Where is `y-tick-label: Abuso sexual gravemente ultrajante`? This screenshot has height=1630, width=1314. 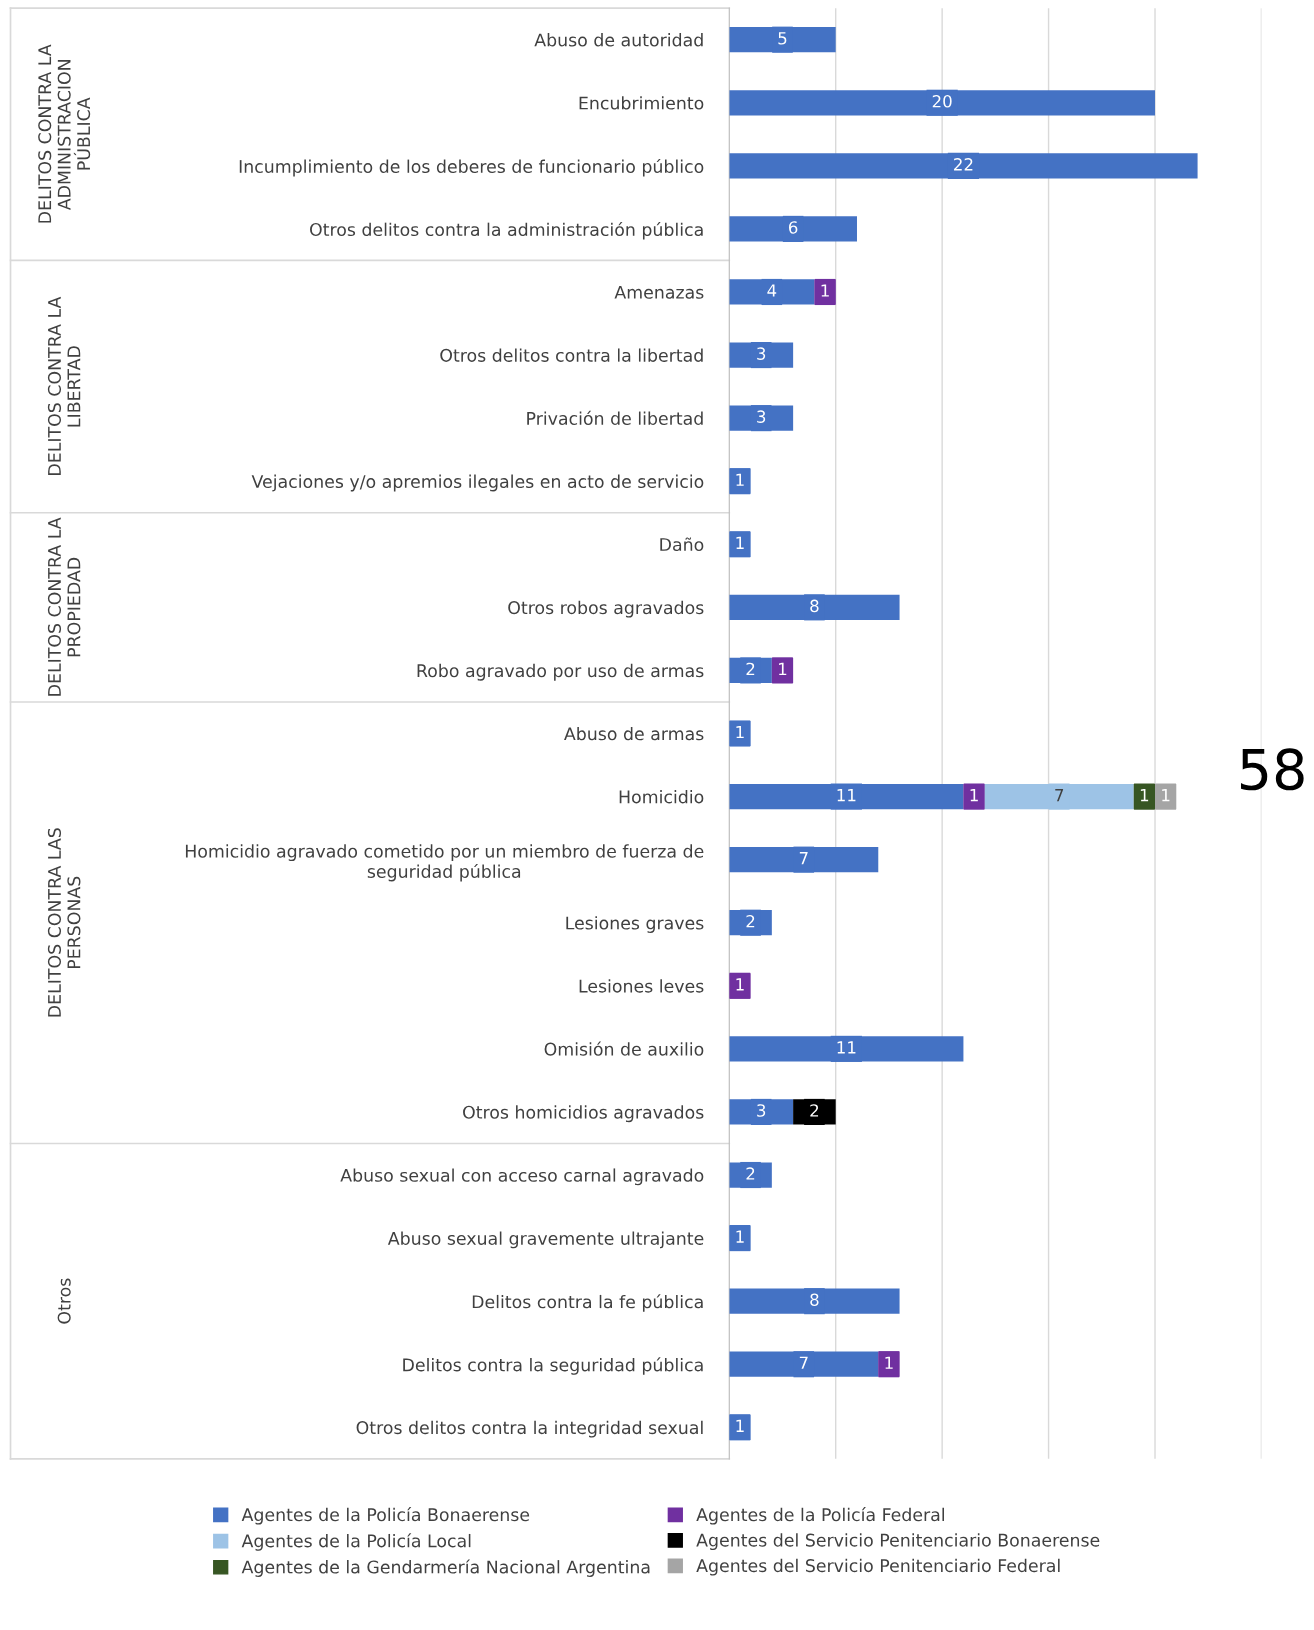 y-tick-label: Abuso sexual gravemente ultrajante is located at coordinates (545, 1240).